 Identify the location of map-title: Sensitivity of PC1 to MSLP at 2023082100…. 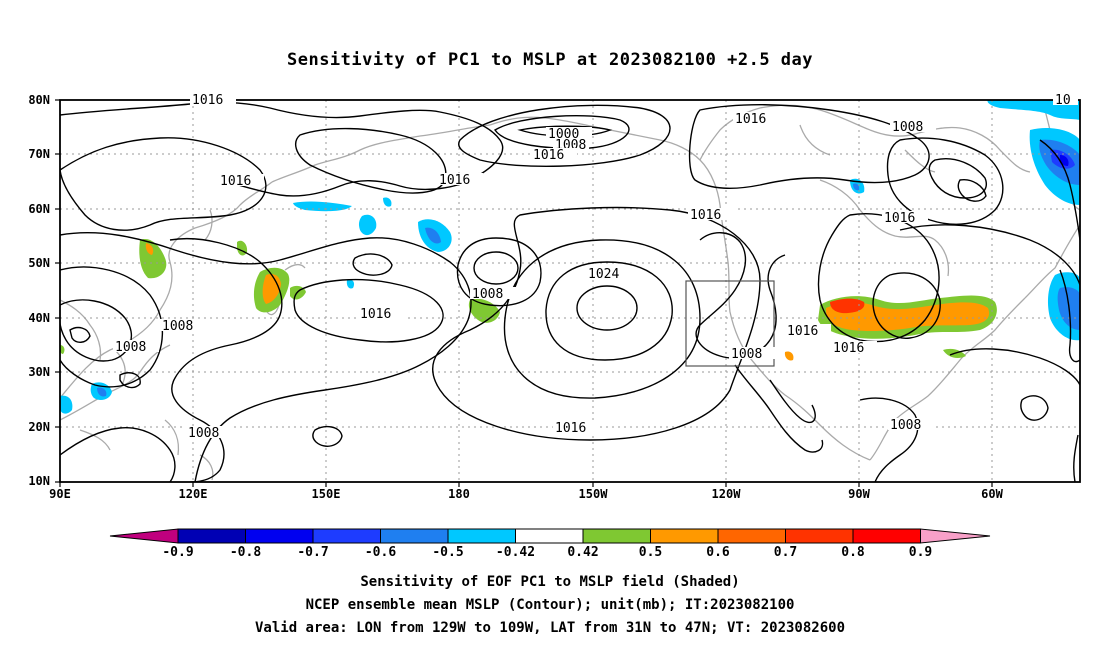
(549, 60).